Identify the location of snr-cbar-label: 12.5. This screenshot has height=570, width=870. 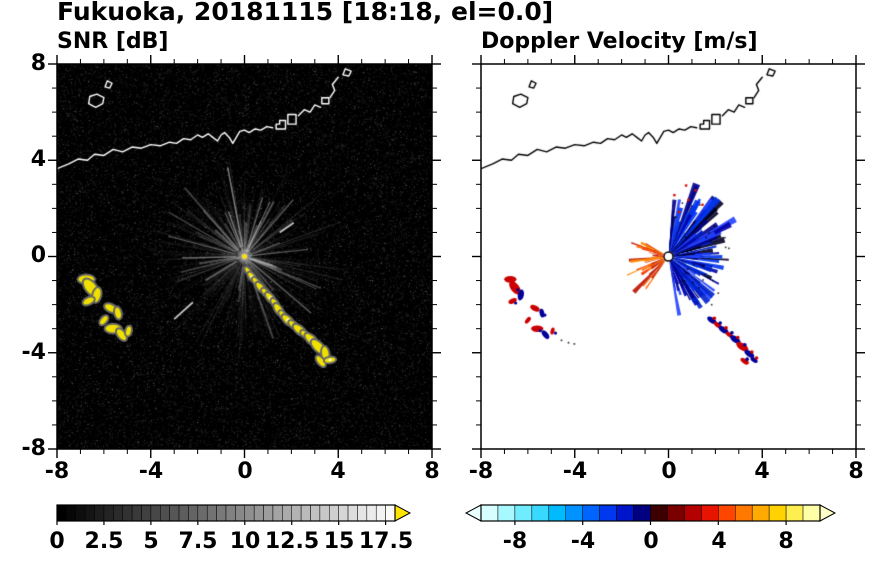
(292, 541).